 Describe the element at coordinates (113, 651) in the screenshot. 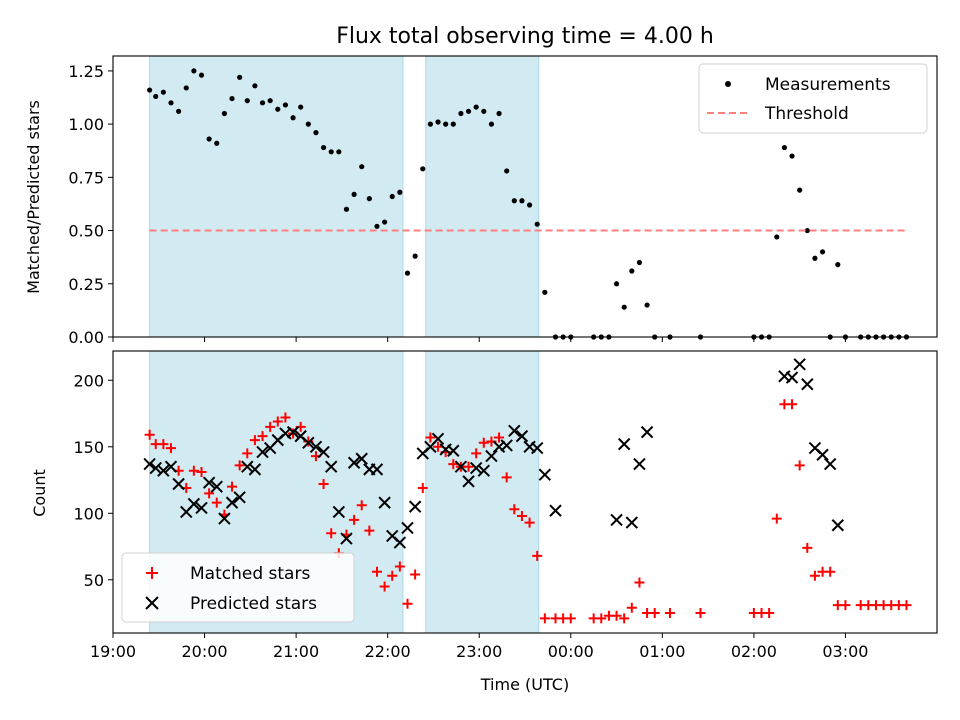

I see `x-tick-label: 19:00` at that location.